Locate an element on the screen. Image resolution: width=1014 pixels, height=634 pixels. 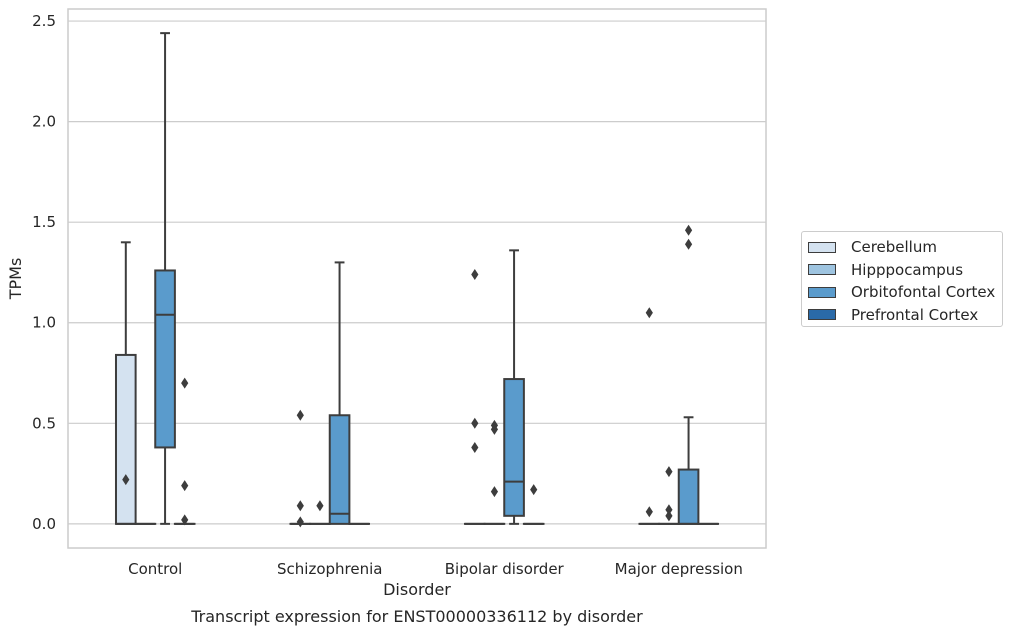
y-tick-label: 0.0 is located at coordinates (44, 524).